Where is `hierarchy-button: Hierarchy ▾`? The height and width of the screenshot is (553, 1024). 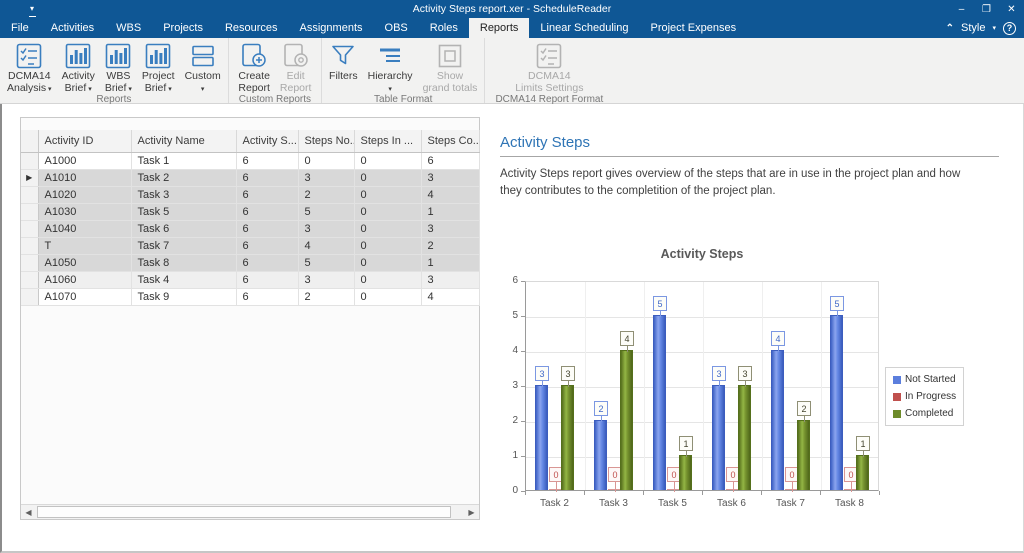
hierarchy-button: Hierarchy ▾ is located at coordinates (390, 66).